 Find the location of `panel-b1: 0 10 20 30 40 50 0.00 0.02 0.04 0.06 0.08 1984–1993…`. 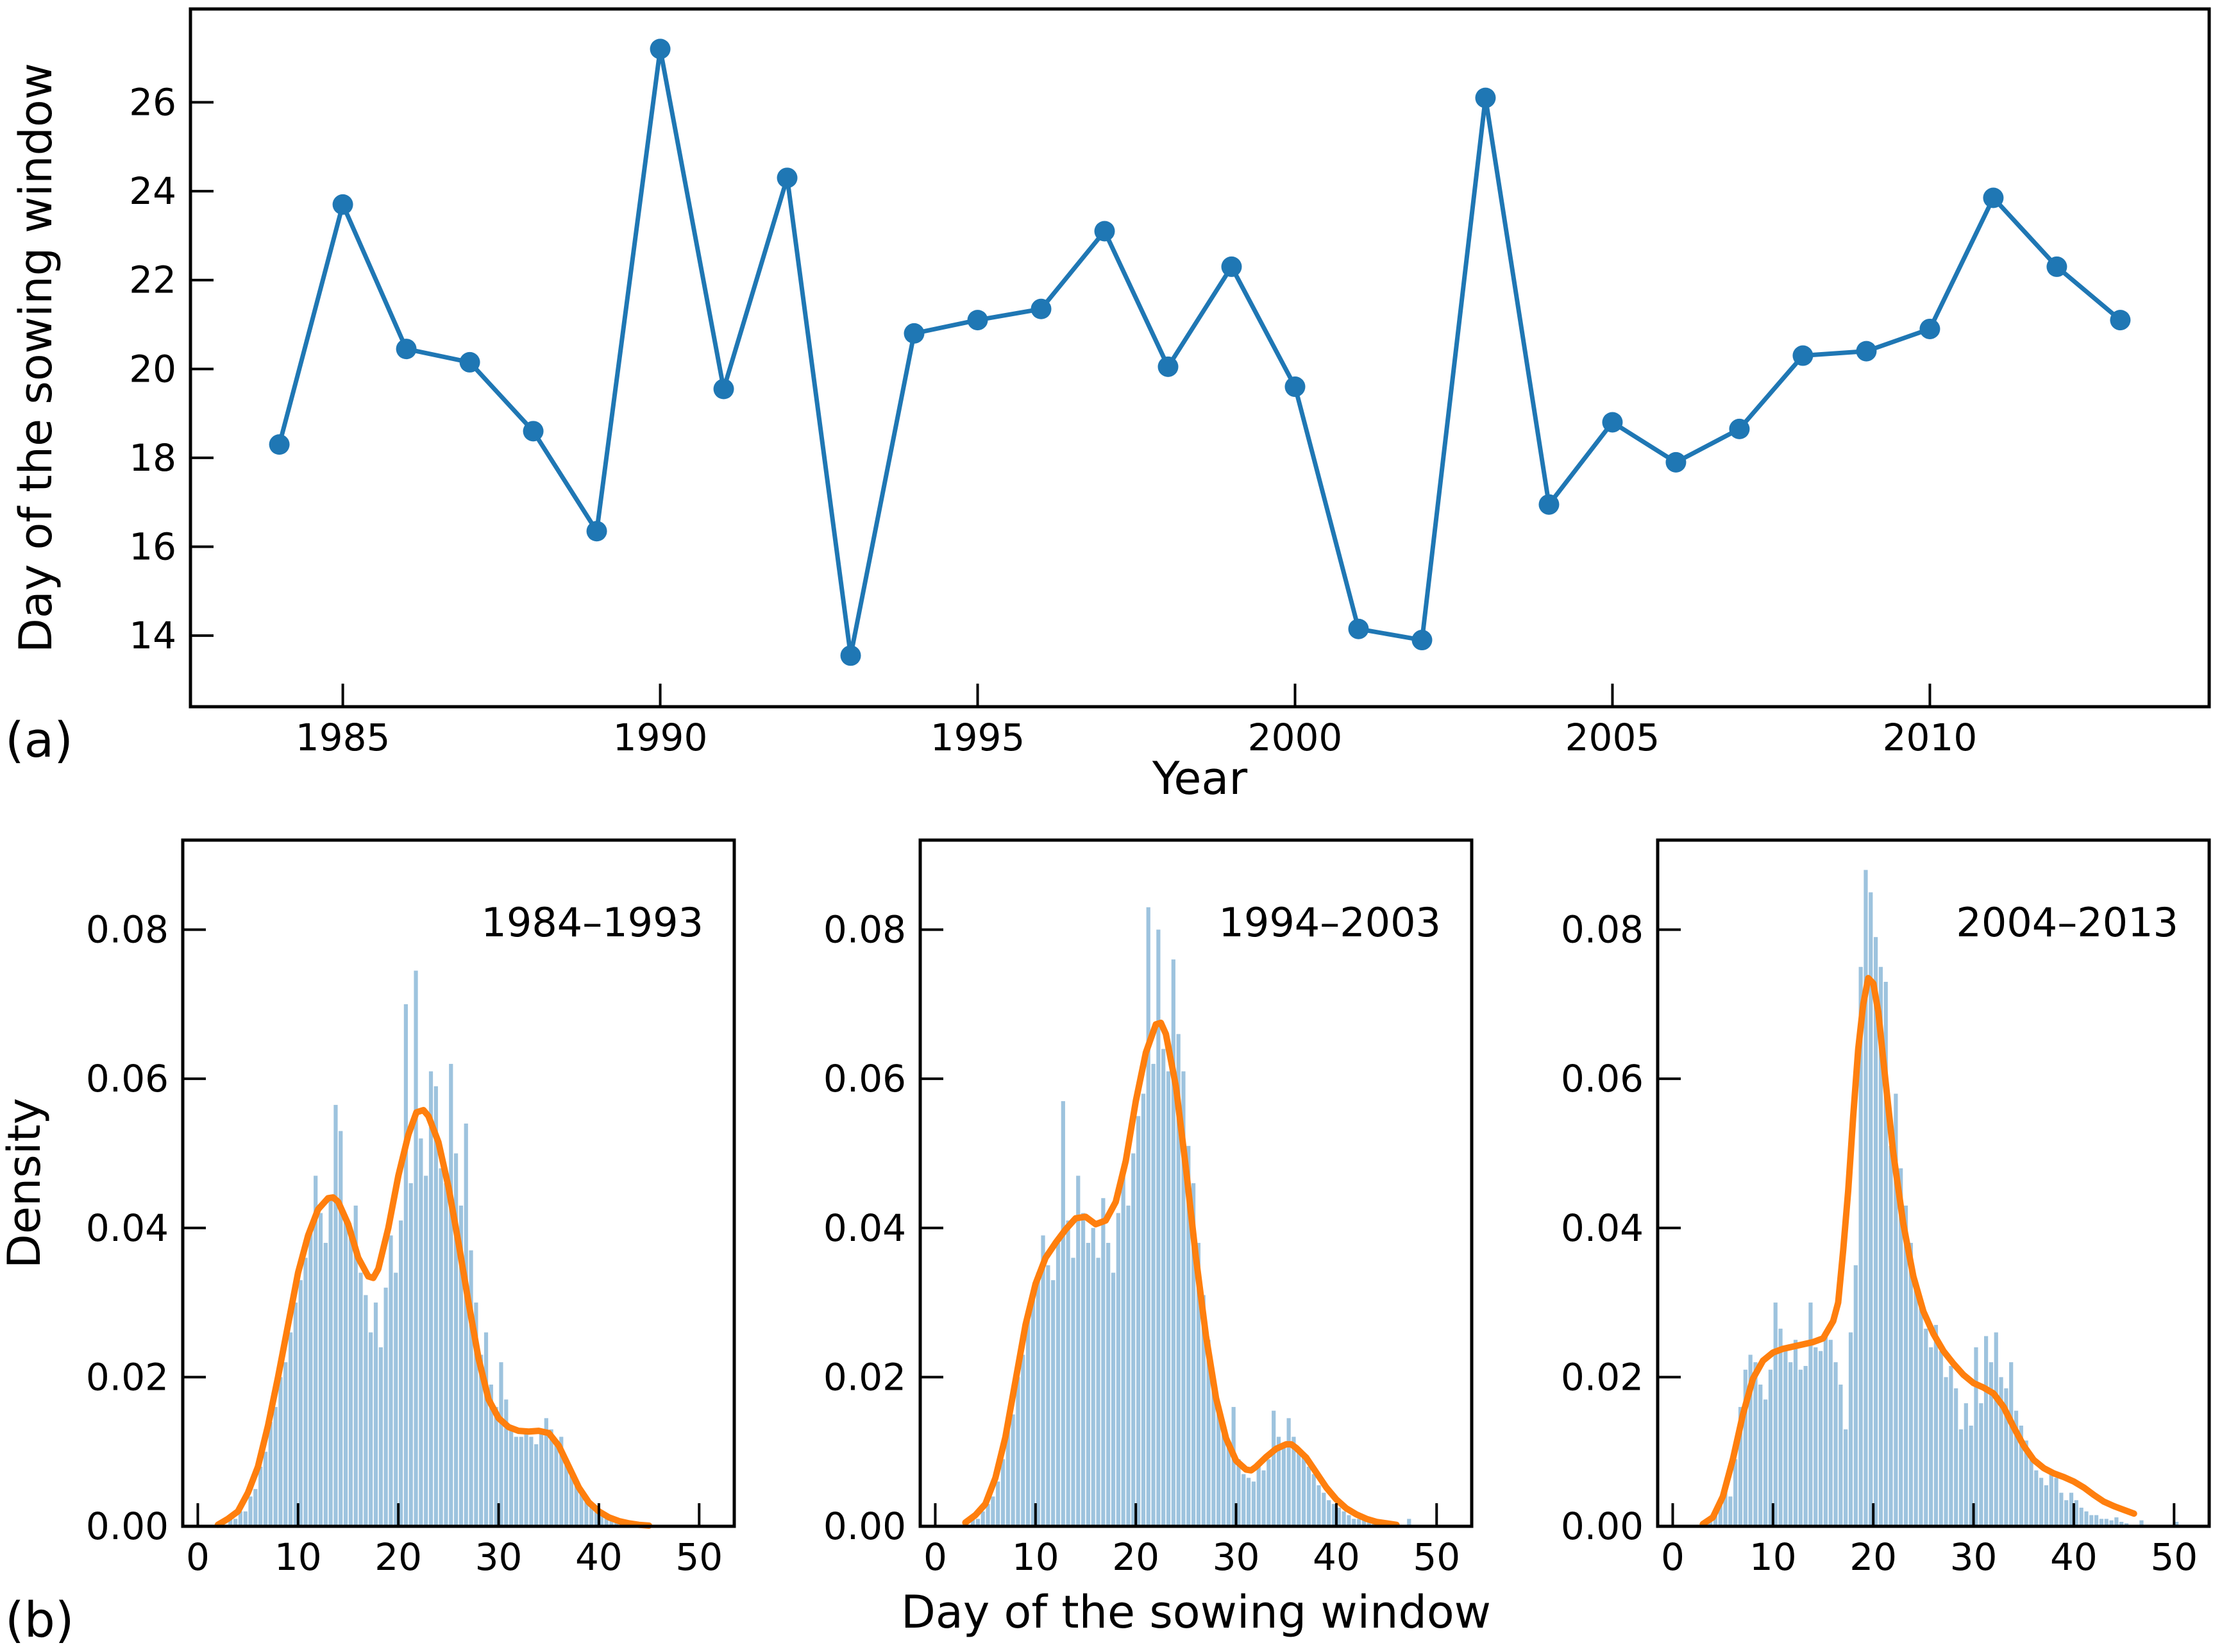

panel-b1: 0 10 20 30 40 50 0.00 0.02 0.04 0.06 0.08 1984–1993… is located at coordinates (368, 1208).